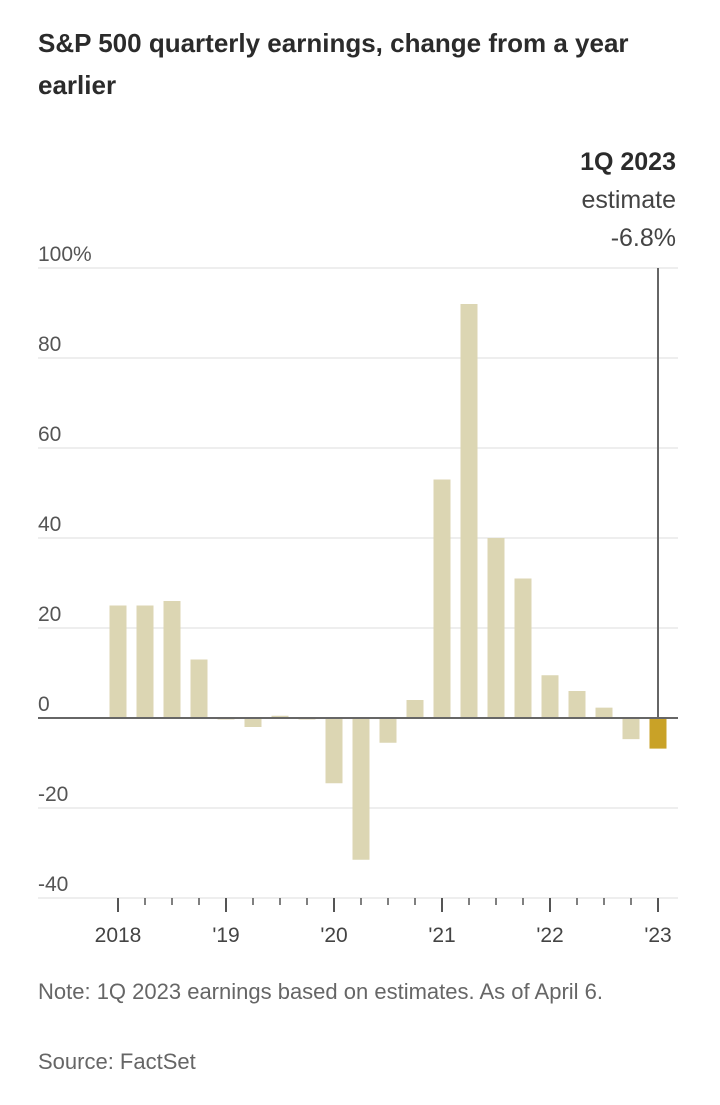 This screenshot has height=1105, width=720. What do you see at coordinates (225, 935) in the screenshot?
I see `x-tick-label: '19` at bounding box center [225, 935].